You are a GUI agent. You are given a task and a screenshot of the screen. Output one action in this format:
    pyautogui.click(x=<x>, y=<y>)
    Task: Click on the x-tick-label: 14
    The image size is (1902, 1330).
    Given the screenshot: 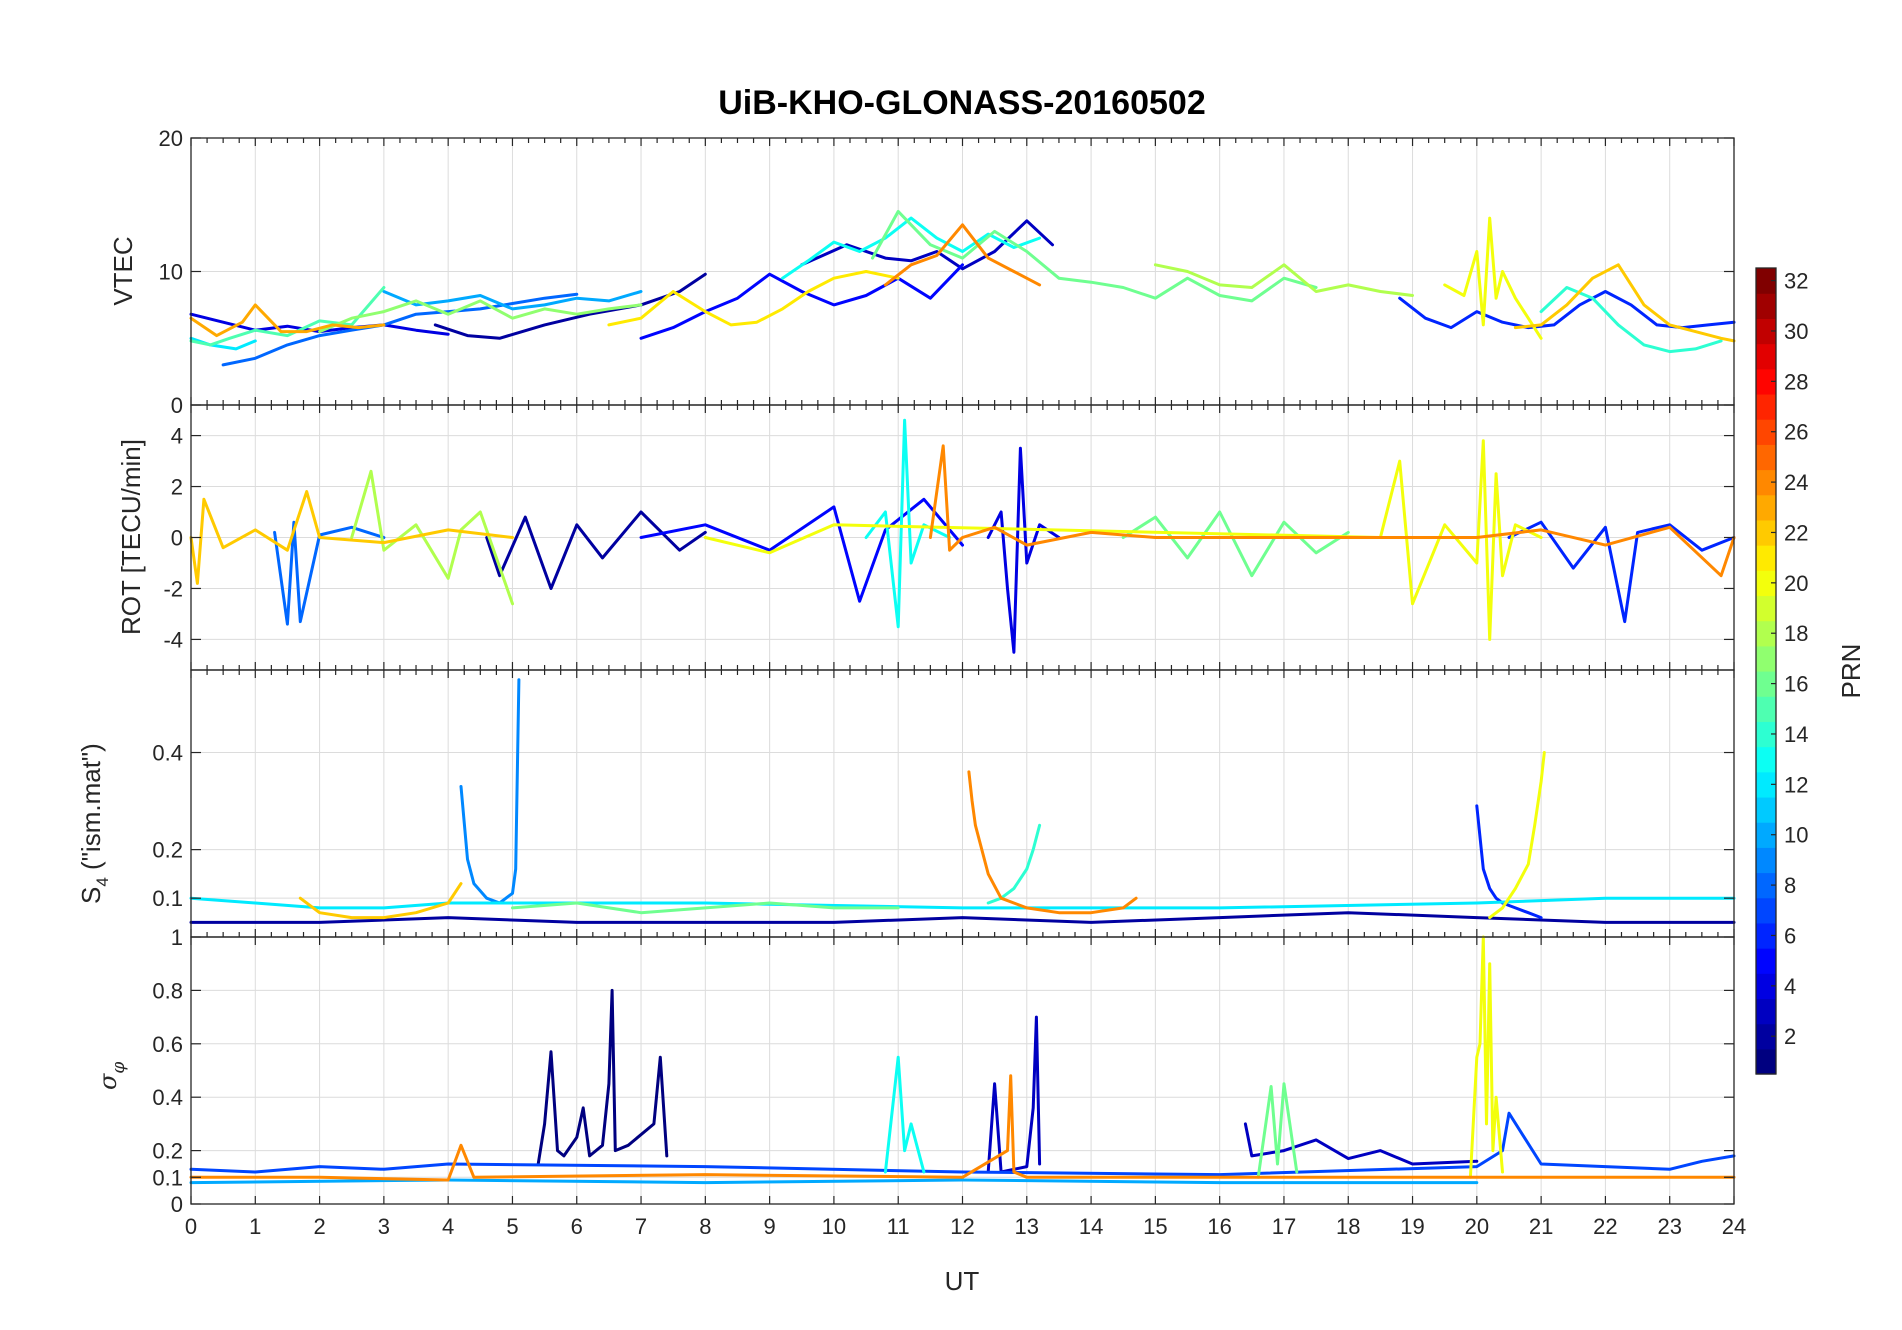 What is the action you would take?
    pyautogui.click(x=1091, y=1226)
    